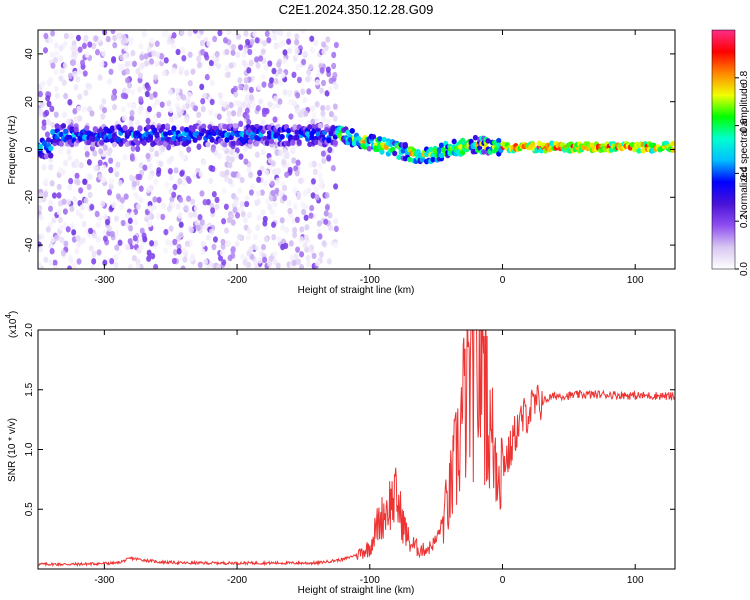 The width and height of the screenshot is (750, 600). What do you see at coordinates (13, 328) in the screenshot?
I see `snr-y-multiplier-base: (x10` at bounding box center [13, 328].